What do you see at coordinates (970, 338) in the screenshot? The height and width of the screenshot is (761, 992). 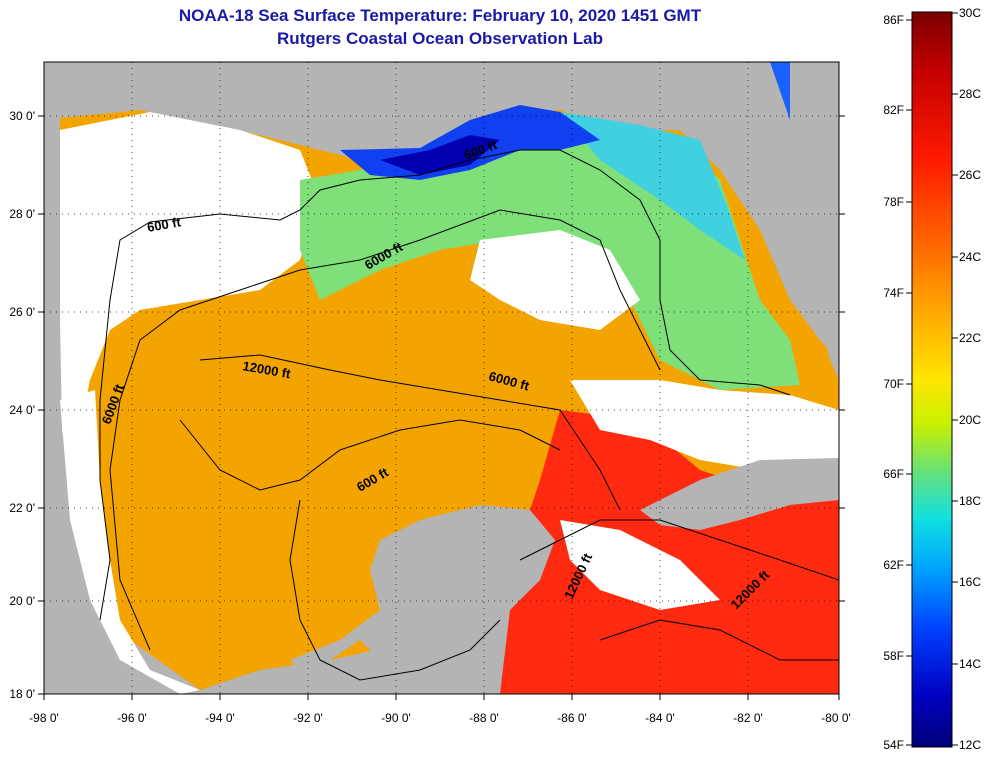 I see `colorbar-c-label: 22C` at bounding box center [970, 338].